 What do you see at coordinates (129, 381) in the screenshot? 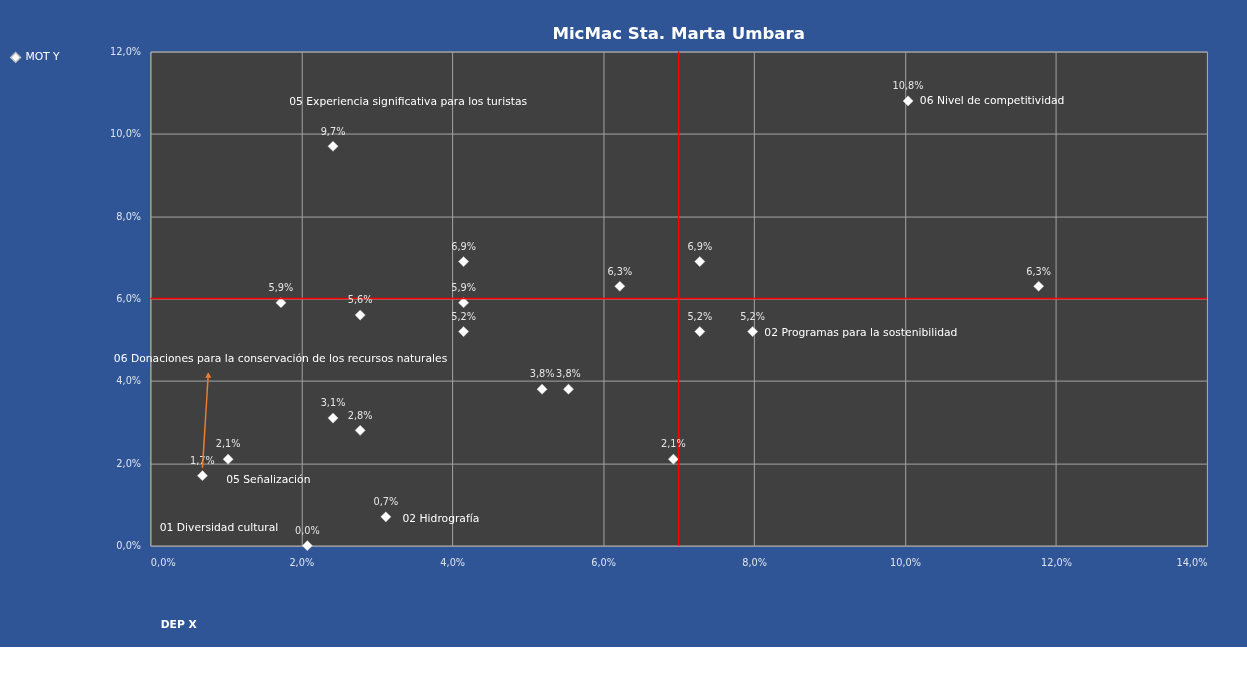
I see `y-tick-label: 4,0%` at bounding box center [129, 381].